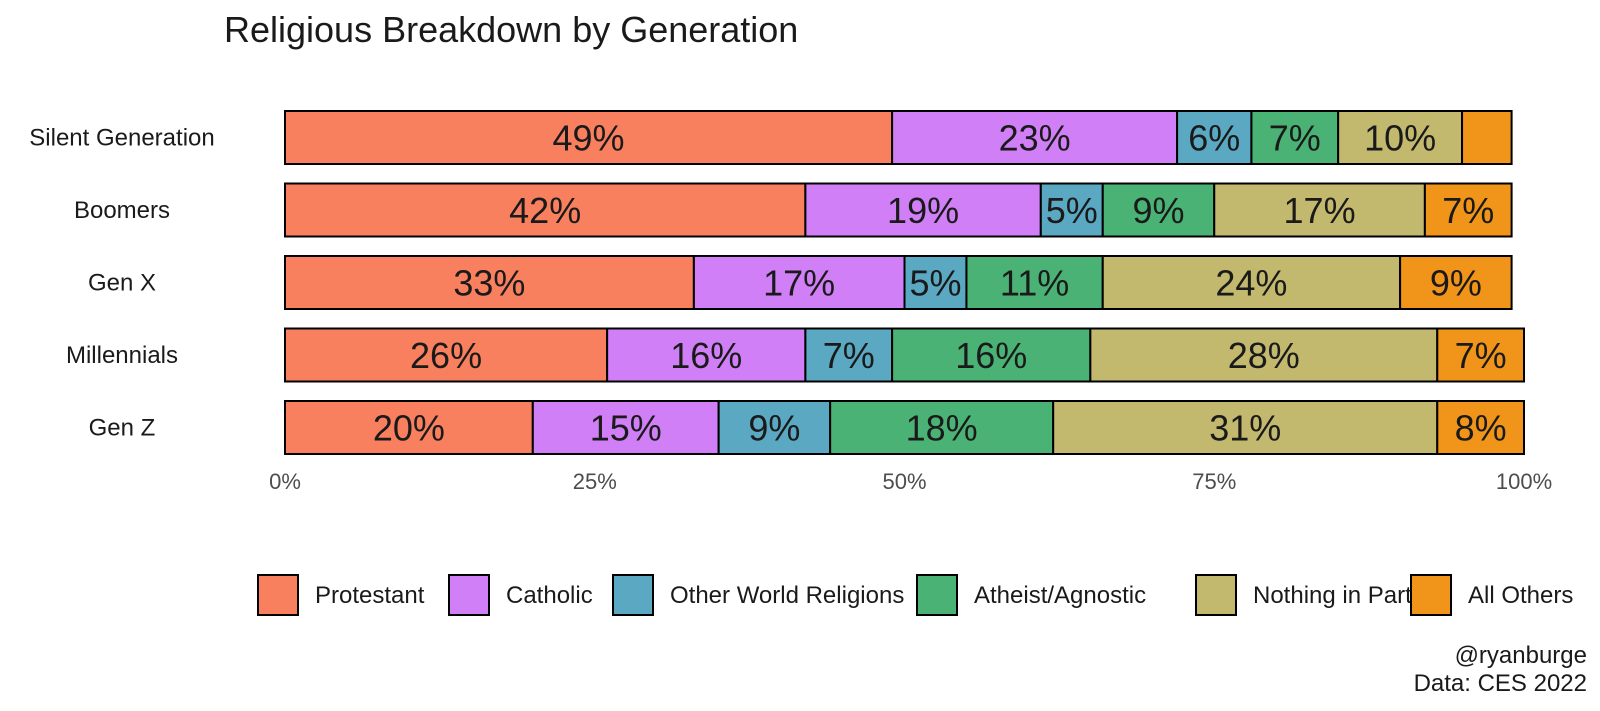 Image resolution: width=1600 pixels, height=711 pixels. Describe the element at coordinates (1060, 595) in the screenshot. I see `legend-label: Atheist/Agnostic` at that location.